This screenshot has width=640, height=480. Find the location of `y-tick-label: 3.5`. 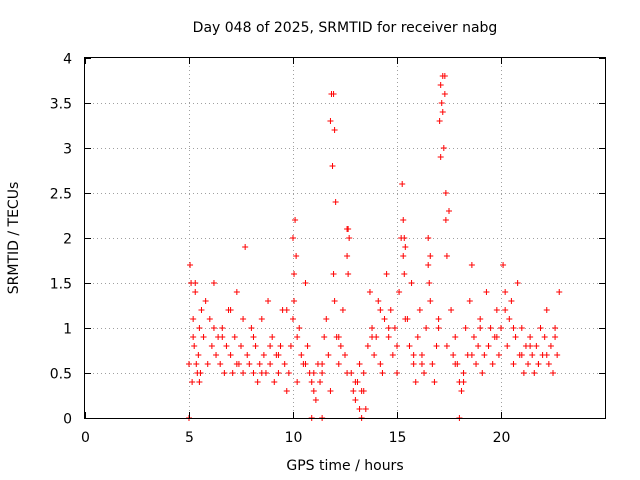

y-tick-label: 3.5 is located at coordinates (61, 105).